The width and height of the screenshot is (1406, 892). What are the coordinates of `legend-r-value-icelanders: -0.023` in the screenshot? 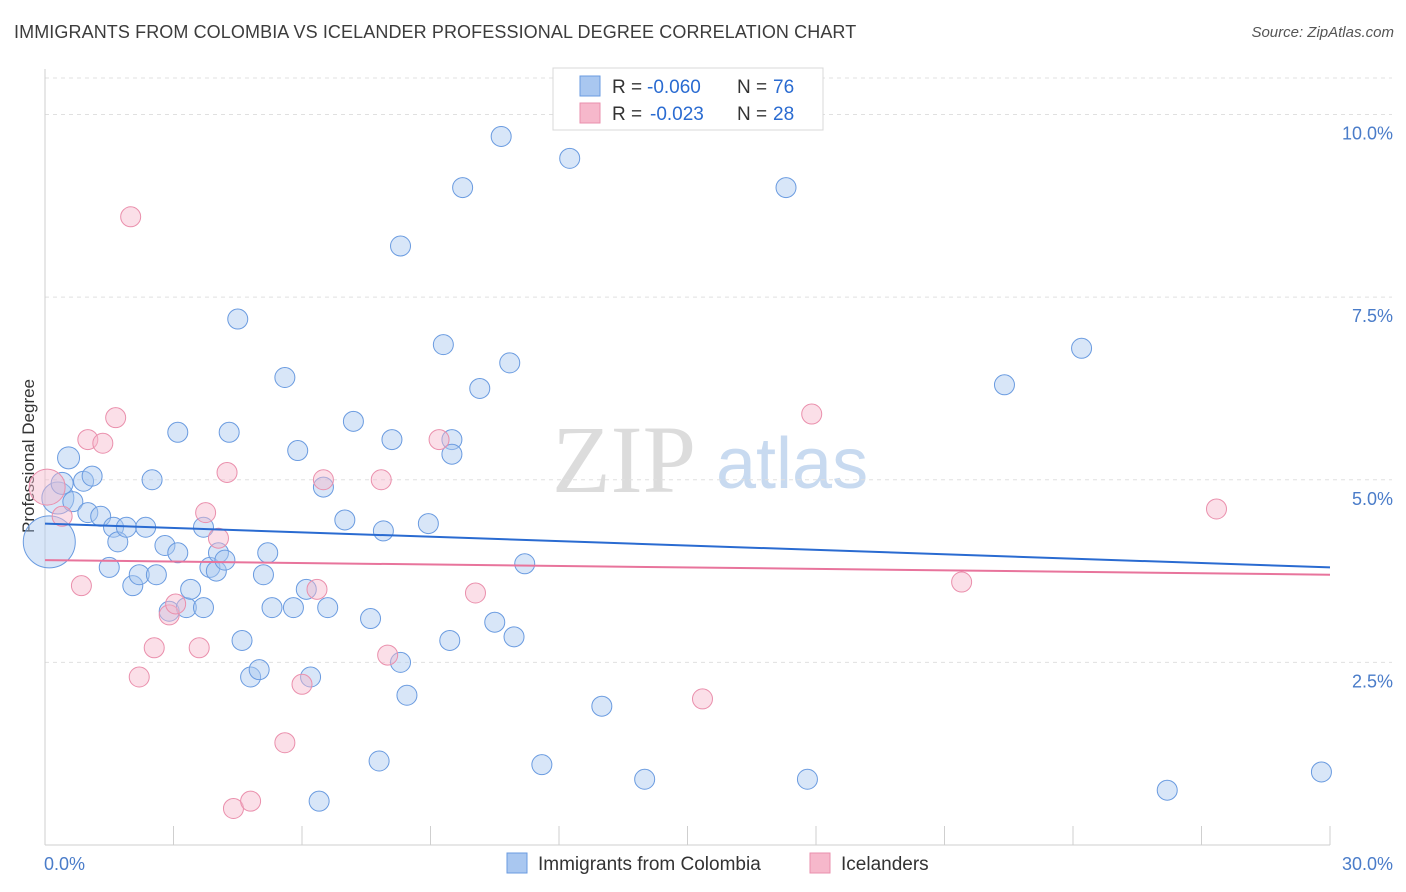 It's located at (677, 114).